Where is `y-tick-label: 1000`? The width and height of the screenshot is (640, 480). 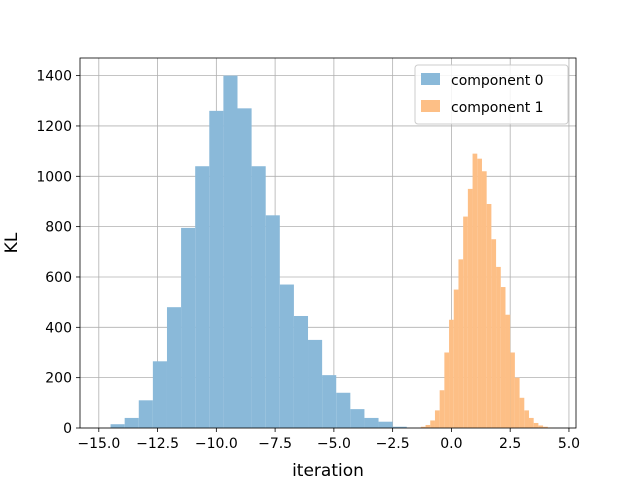 y-tick-label: 1000 is located at coordinates (54, 177).